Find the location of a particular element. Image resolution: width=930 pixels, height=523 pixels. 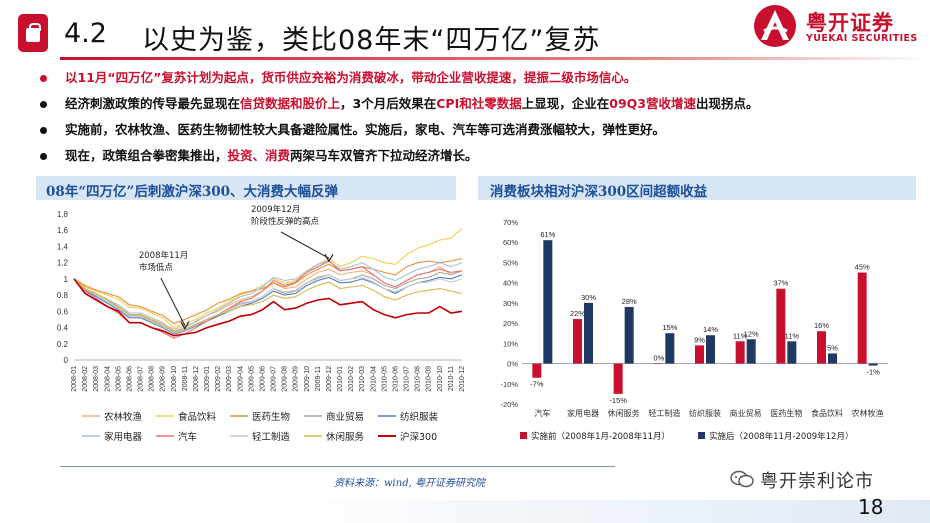

bar-value-label: 28% is located at coordinates (629, 301).